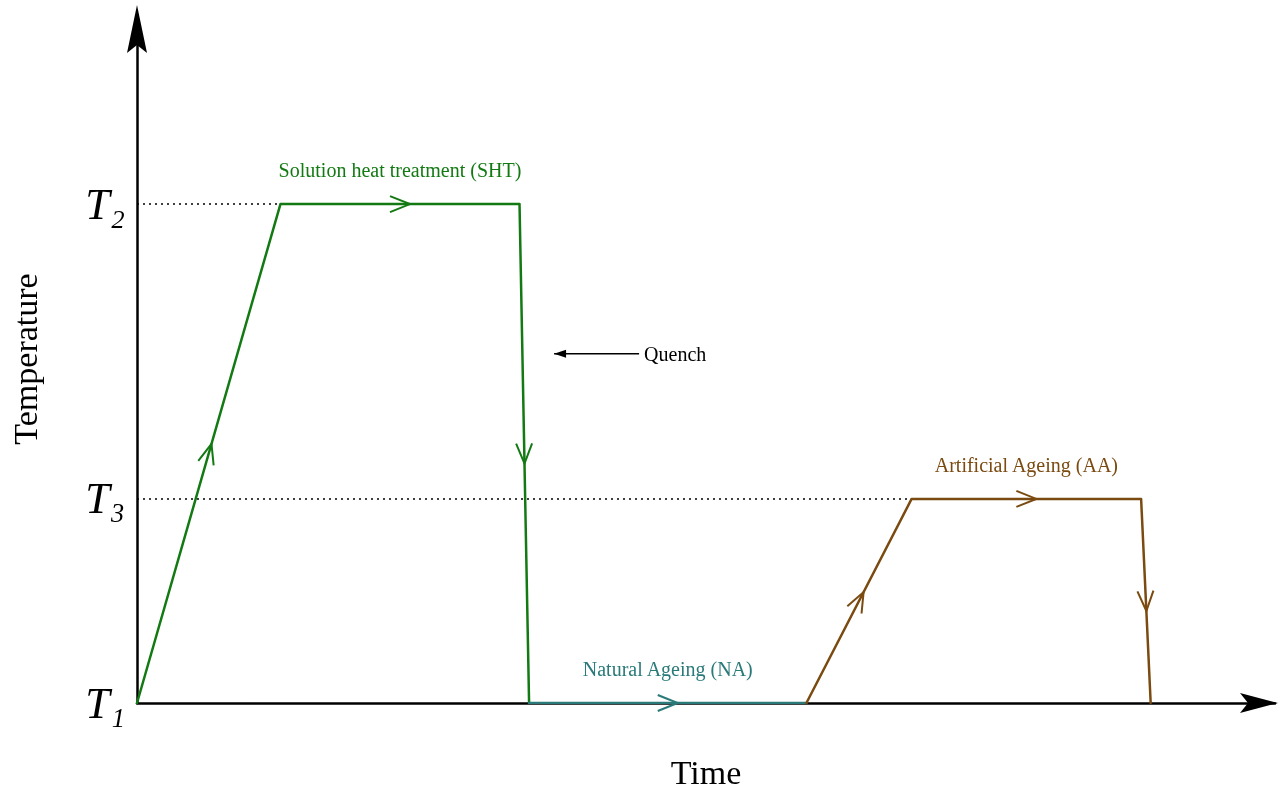 The image size is (1282, 794). What do you see at coordinates (1026, 465) in the screenshot?
I see `series-label: Artificial Ageing (AA)` at bounding box center [1026, 465].